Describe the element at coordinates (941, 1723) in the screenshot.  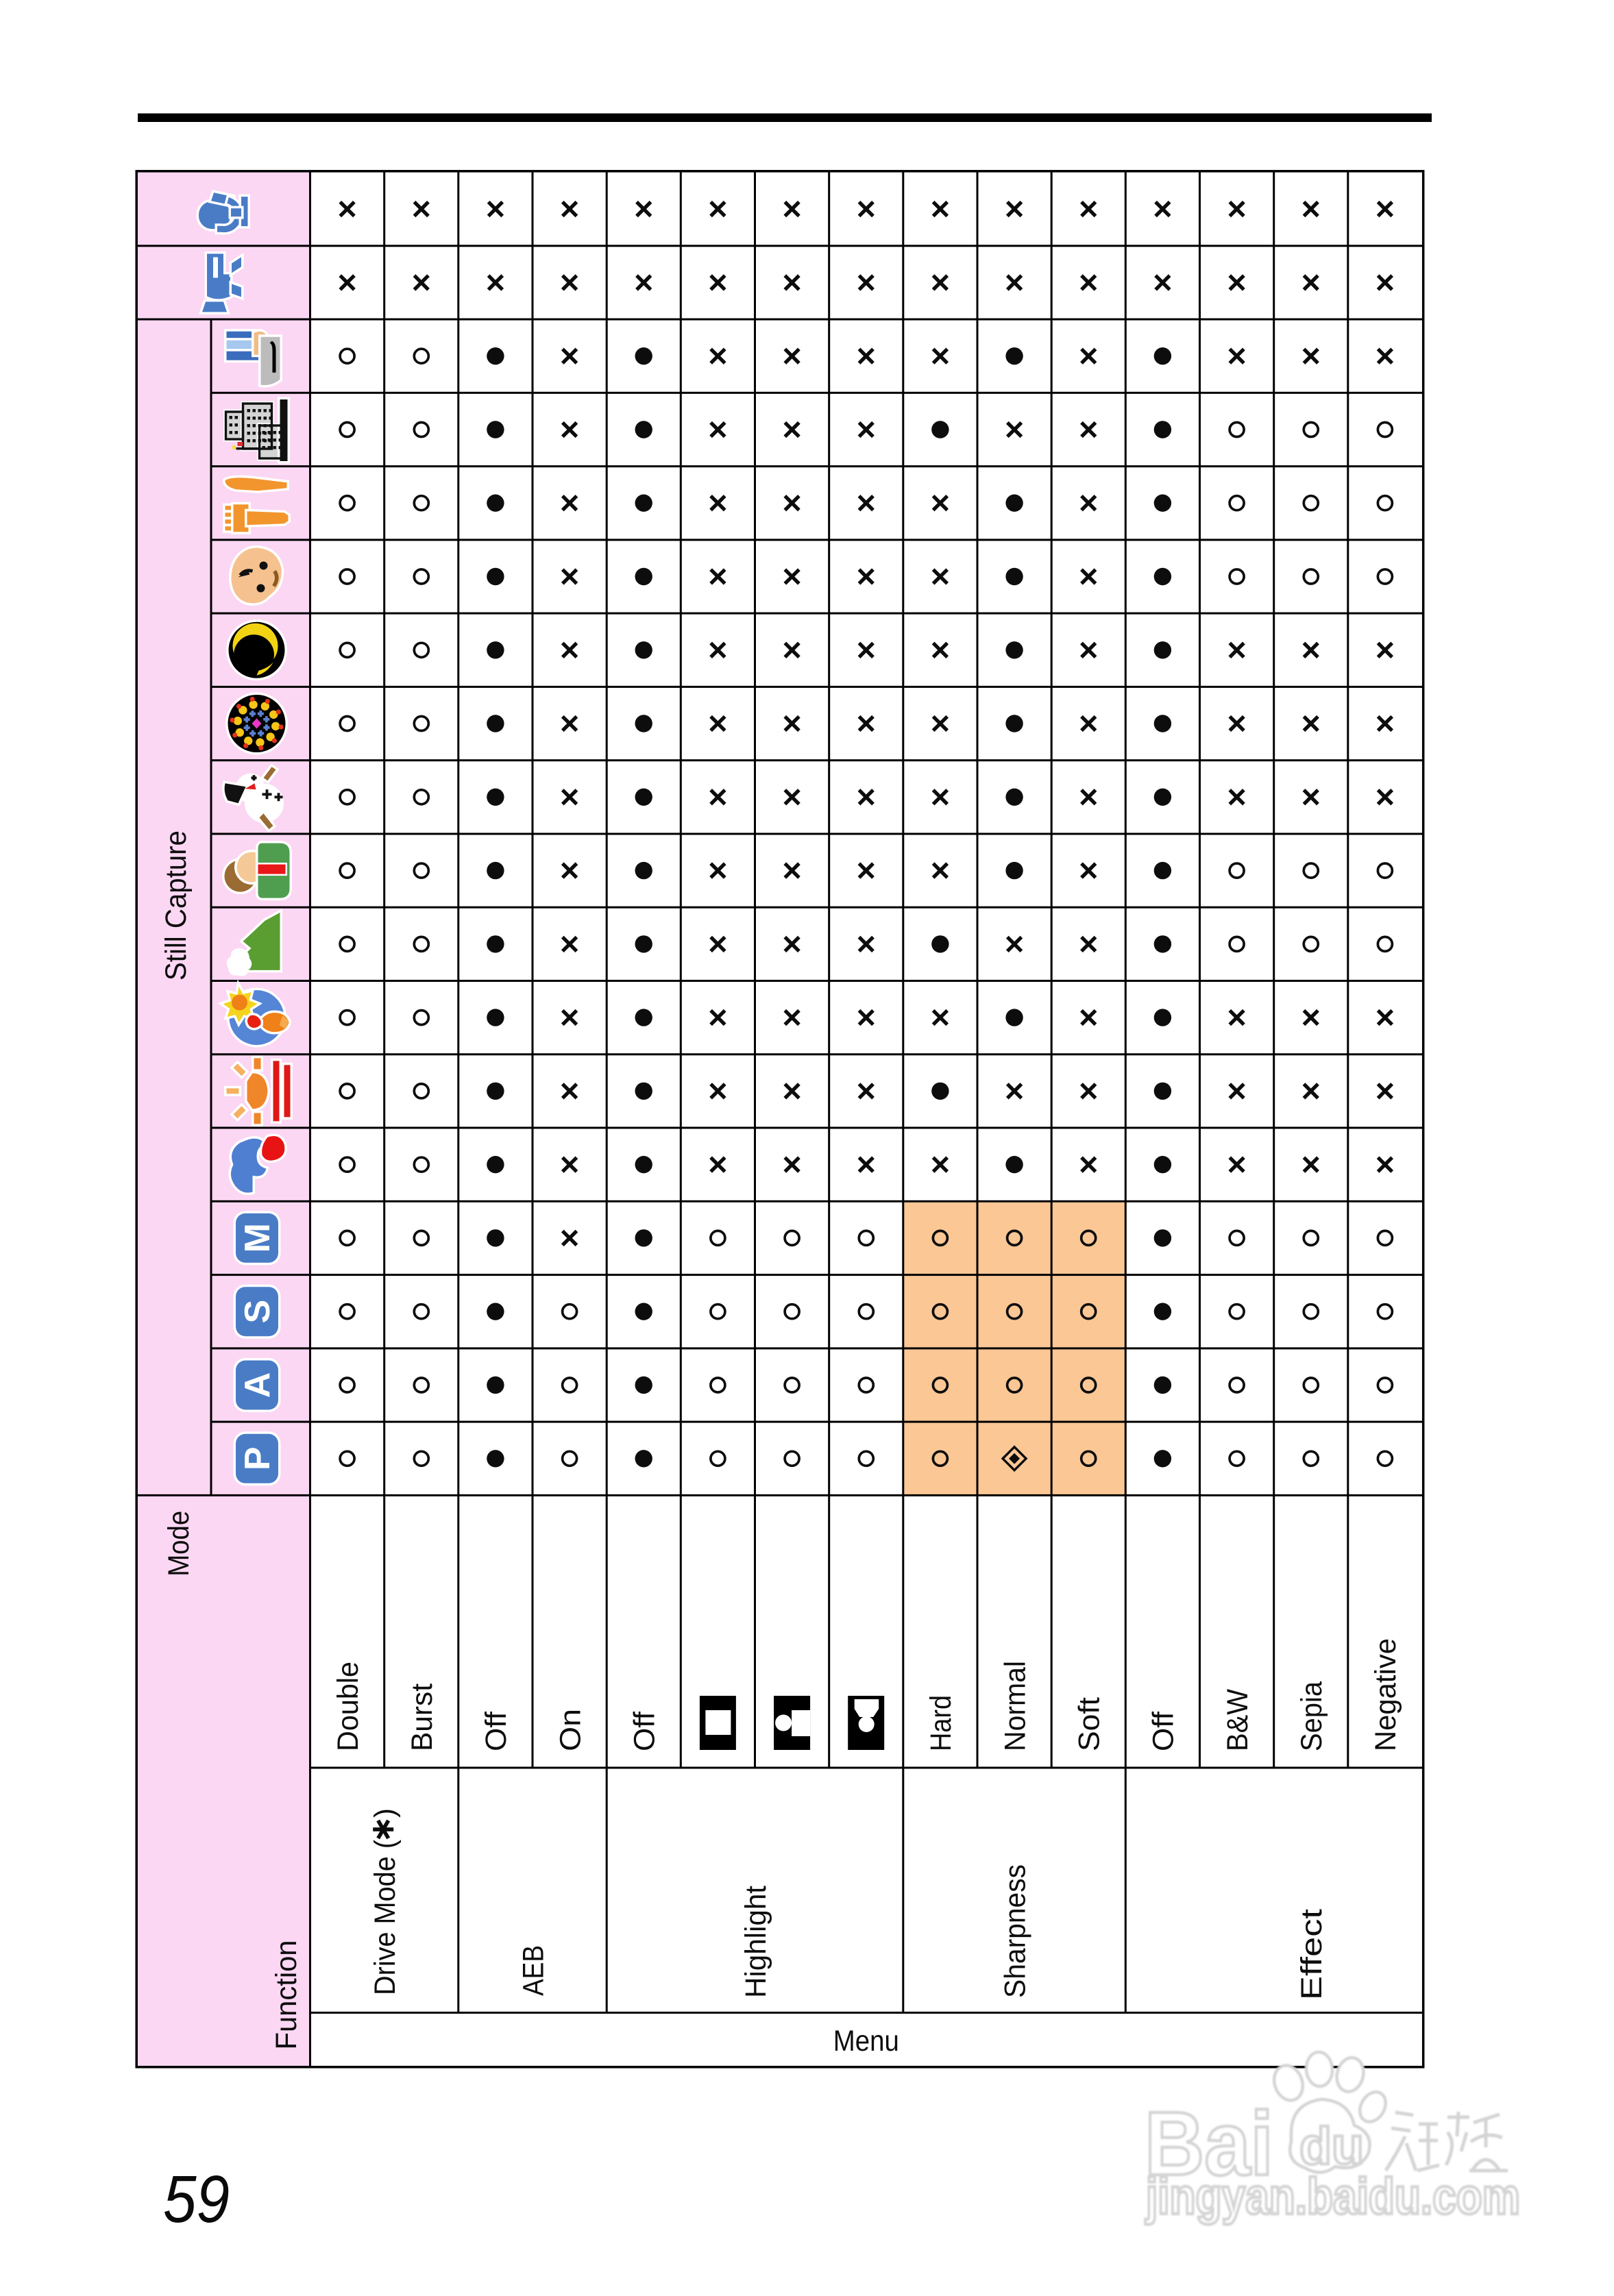
I see `svg-text: Hard` at that location.